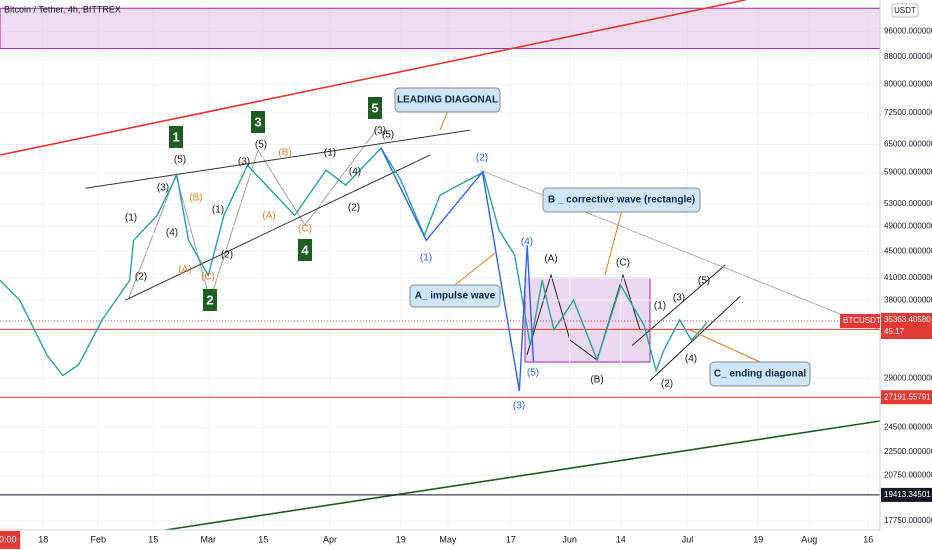 The width and height of the screenshot is (932, 550). I want to click on y-axis-bg, so click(906, 275).